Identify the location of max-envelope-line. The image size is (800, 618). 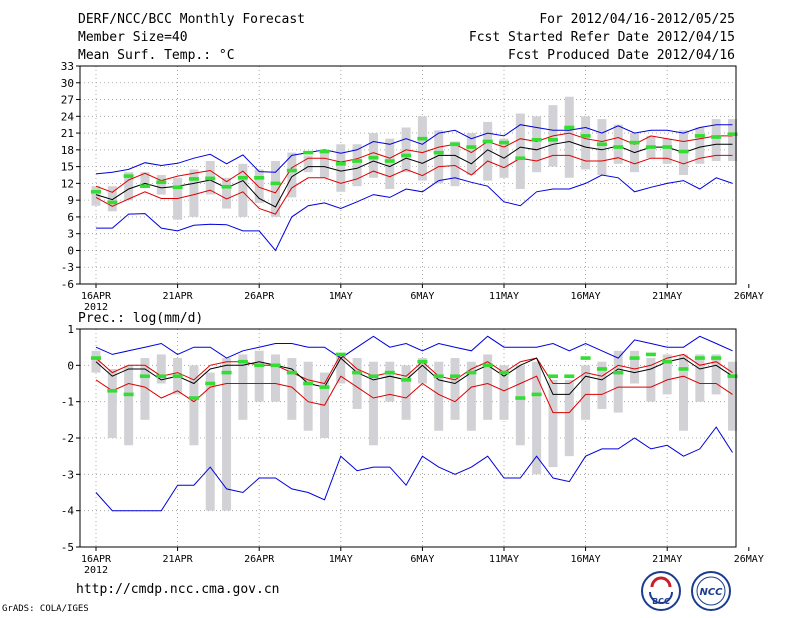
(414, 347).